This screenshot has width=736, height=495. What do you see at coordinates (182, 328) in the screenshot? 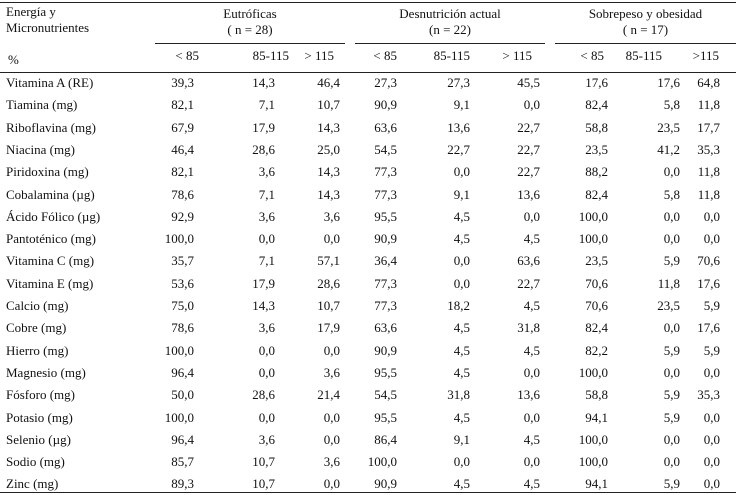
I see `cell: 78,6` at bounding box center [182, 328].